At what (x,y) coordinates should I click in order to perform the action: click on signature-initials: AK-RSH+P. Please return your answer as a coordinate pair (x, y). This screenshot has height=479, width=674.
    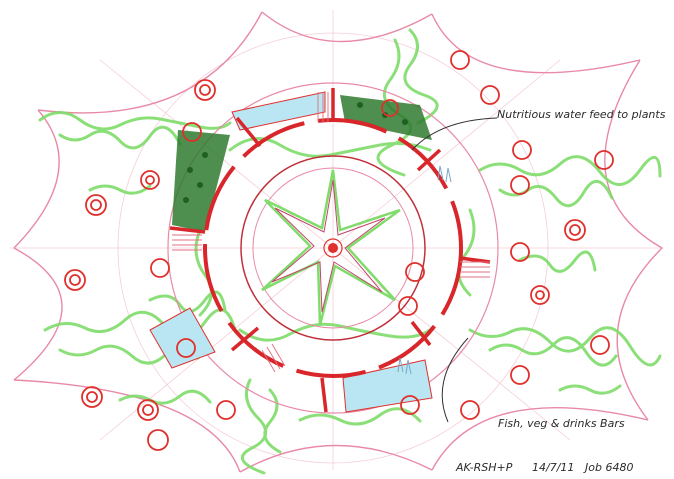
    Looking at the image, I should click on (484, 467).